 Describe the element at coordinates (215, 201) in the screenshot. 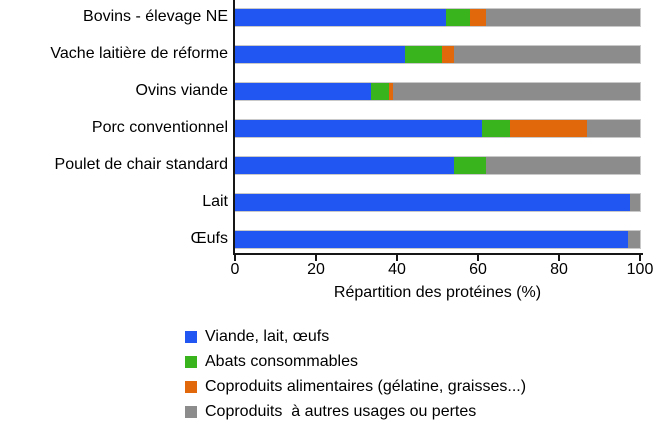

I see `category-label: Lait` at that location.